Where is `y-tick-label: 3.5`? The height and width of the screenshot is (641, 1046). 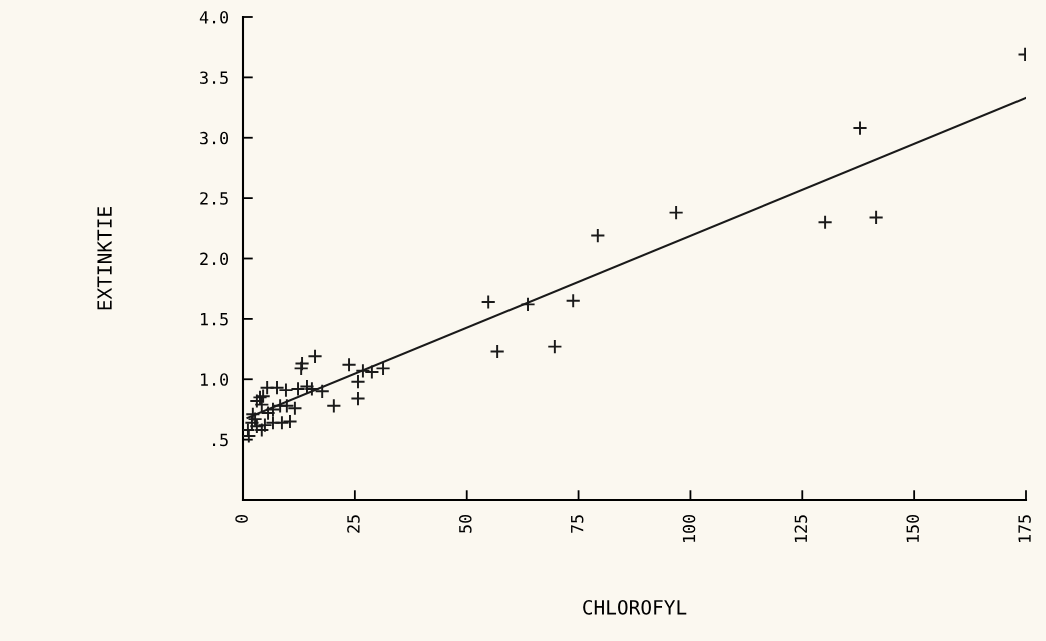
y-tick-label: 3.5 is located at coordinates (214, 77).